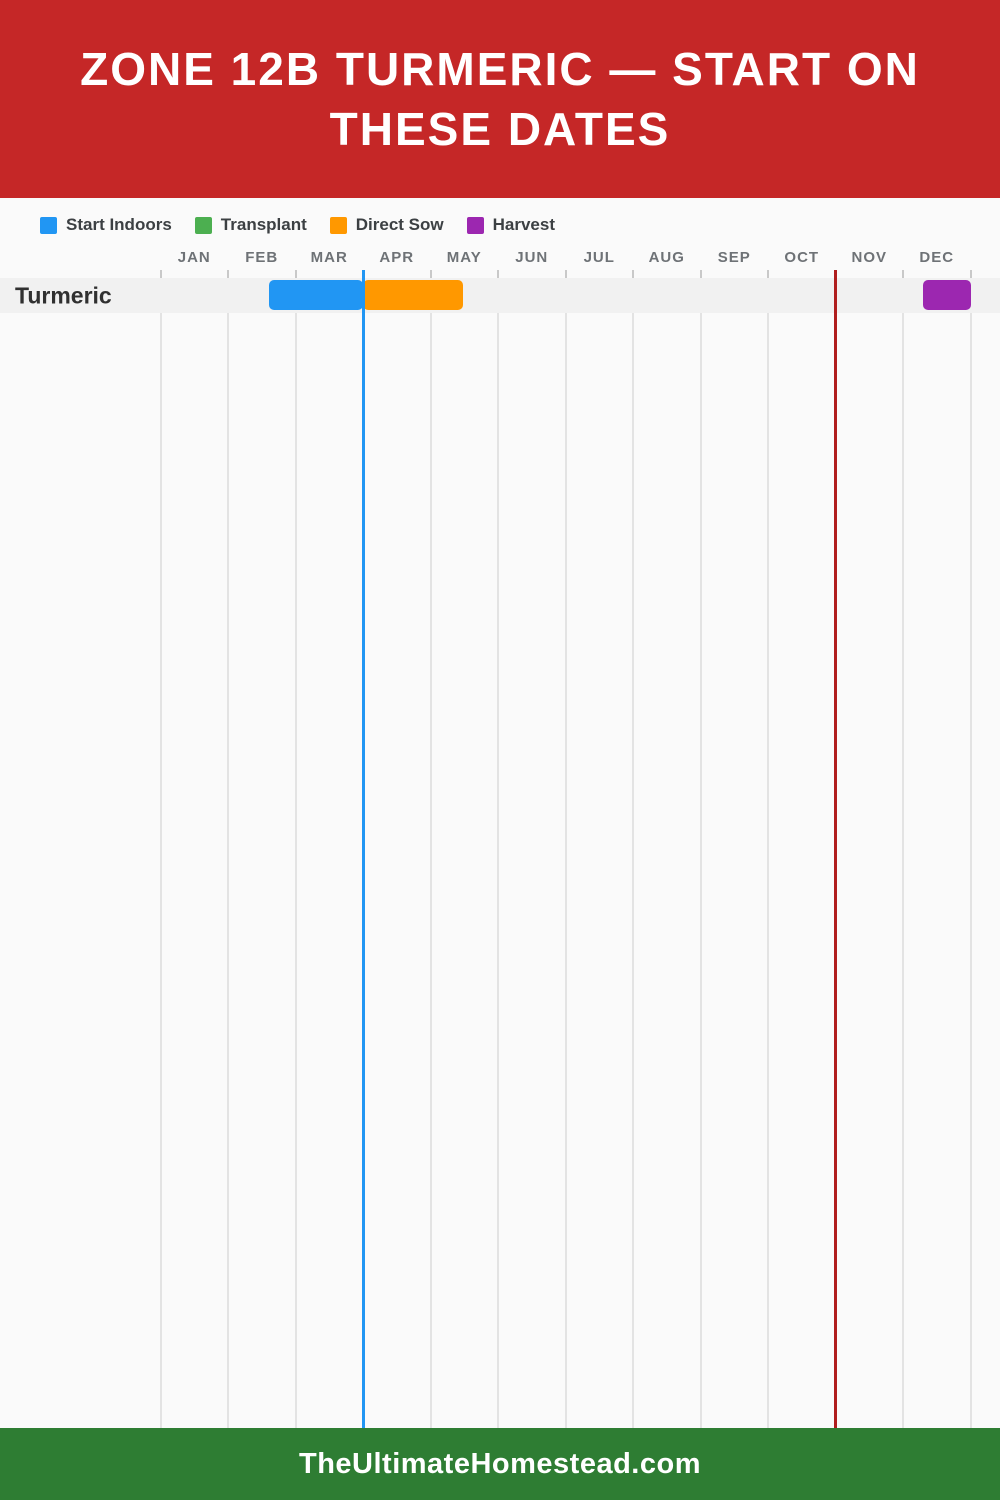  What do you see at coordinates (263, 224) in the screenshot?
I see `legend-label: Transplant` at bounding box center [263, 224].